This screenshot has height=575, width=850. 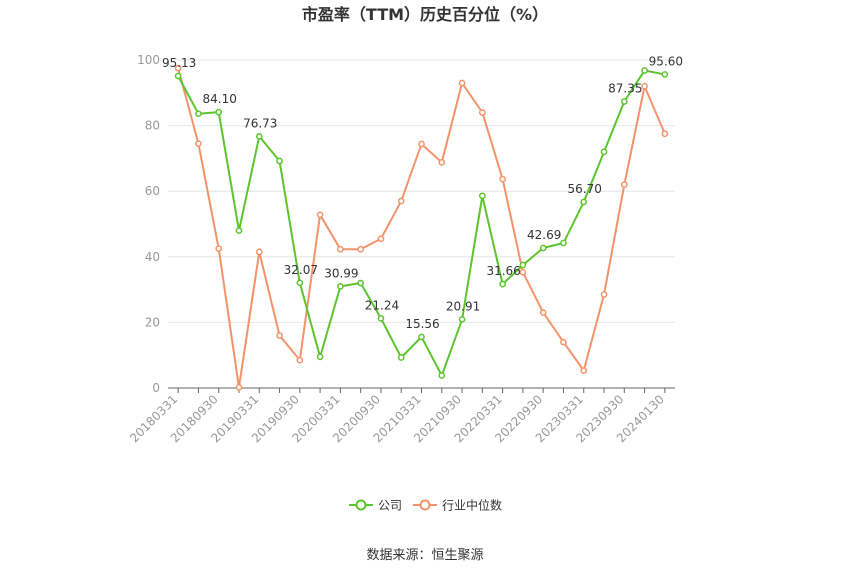 What do you see at coordinates (544, 235) in the screenshot?
I see `data-label: 42.69` at bounding box center [544, 235].